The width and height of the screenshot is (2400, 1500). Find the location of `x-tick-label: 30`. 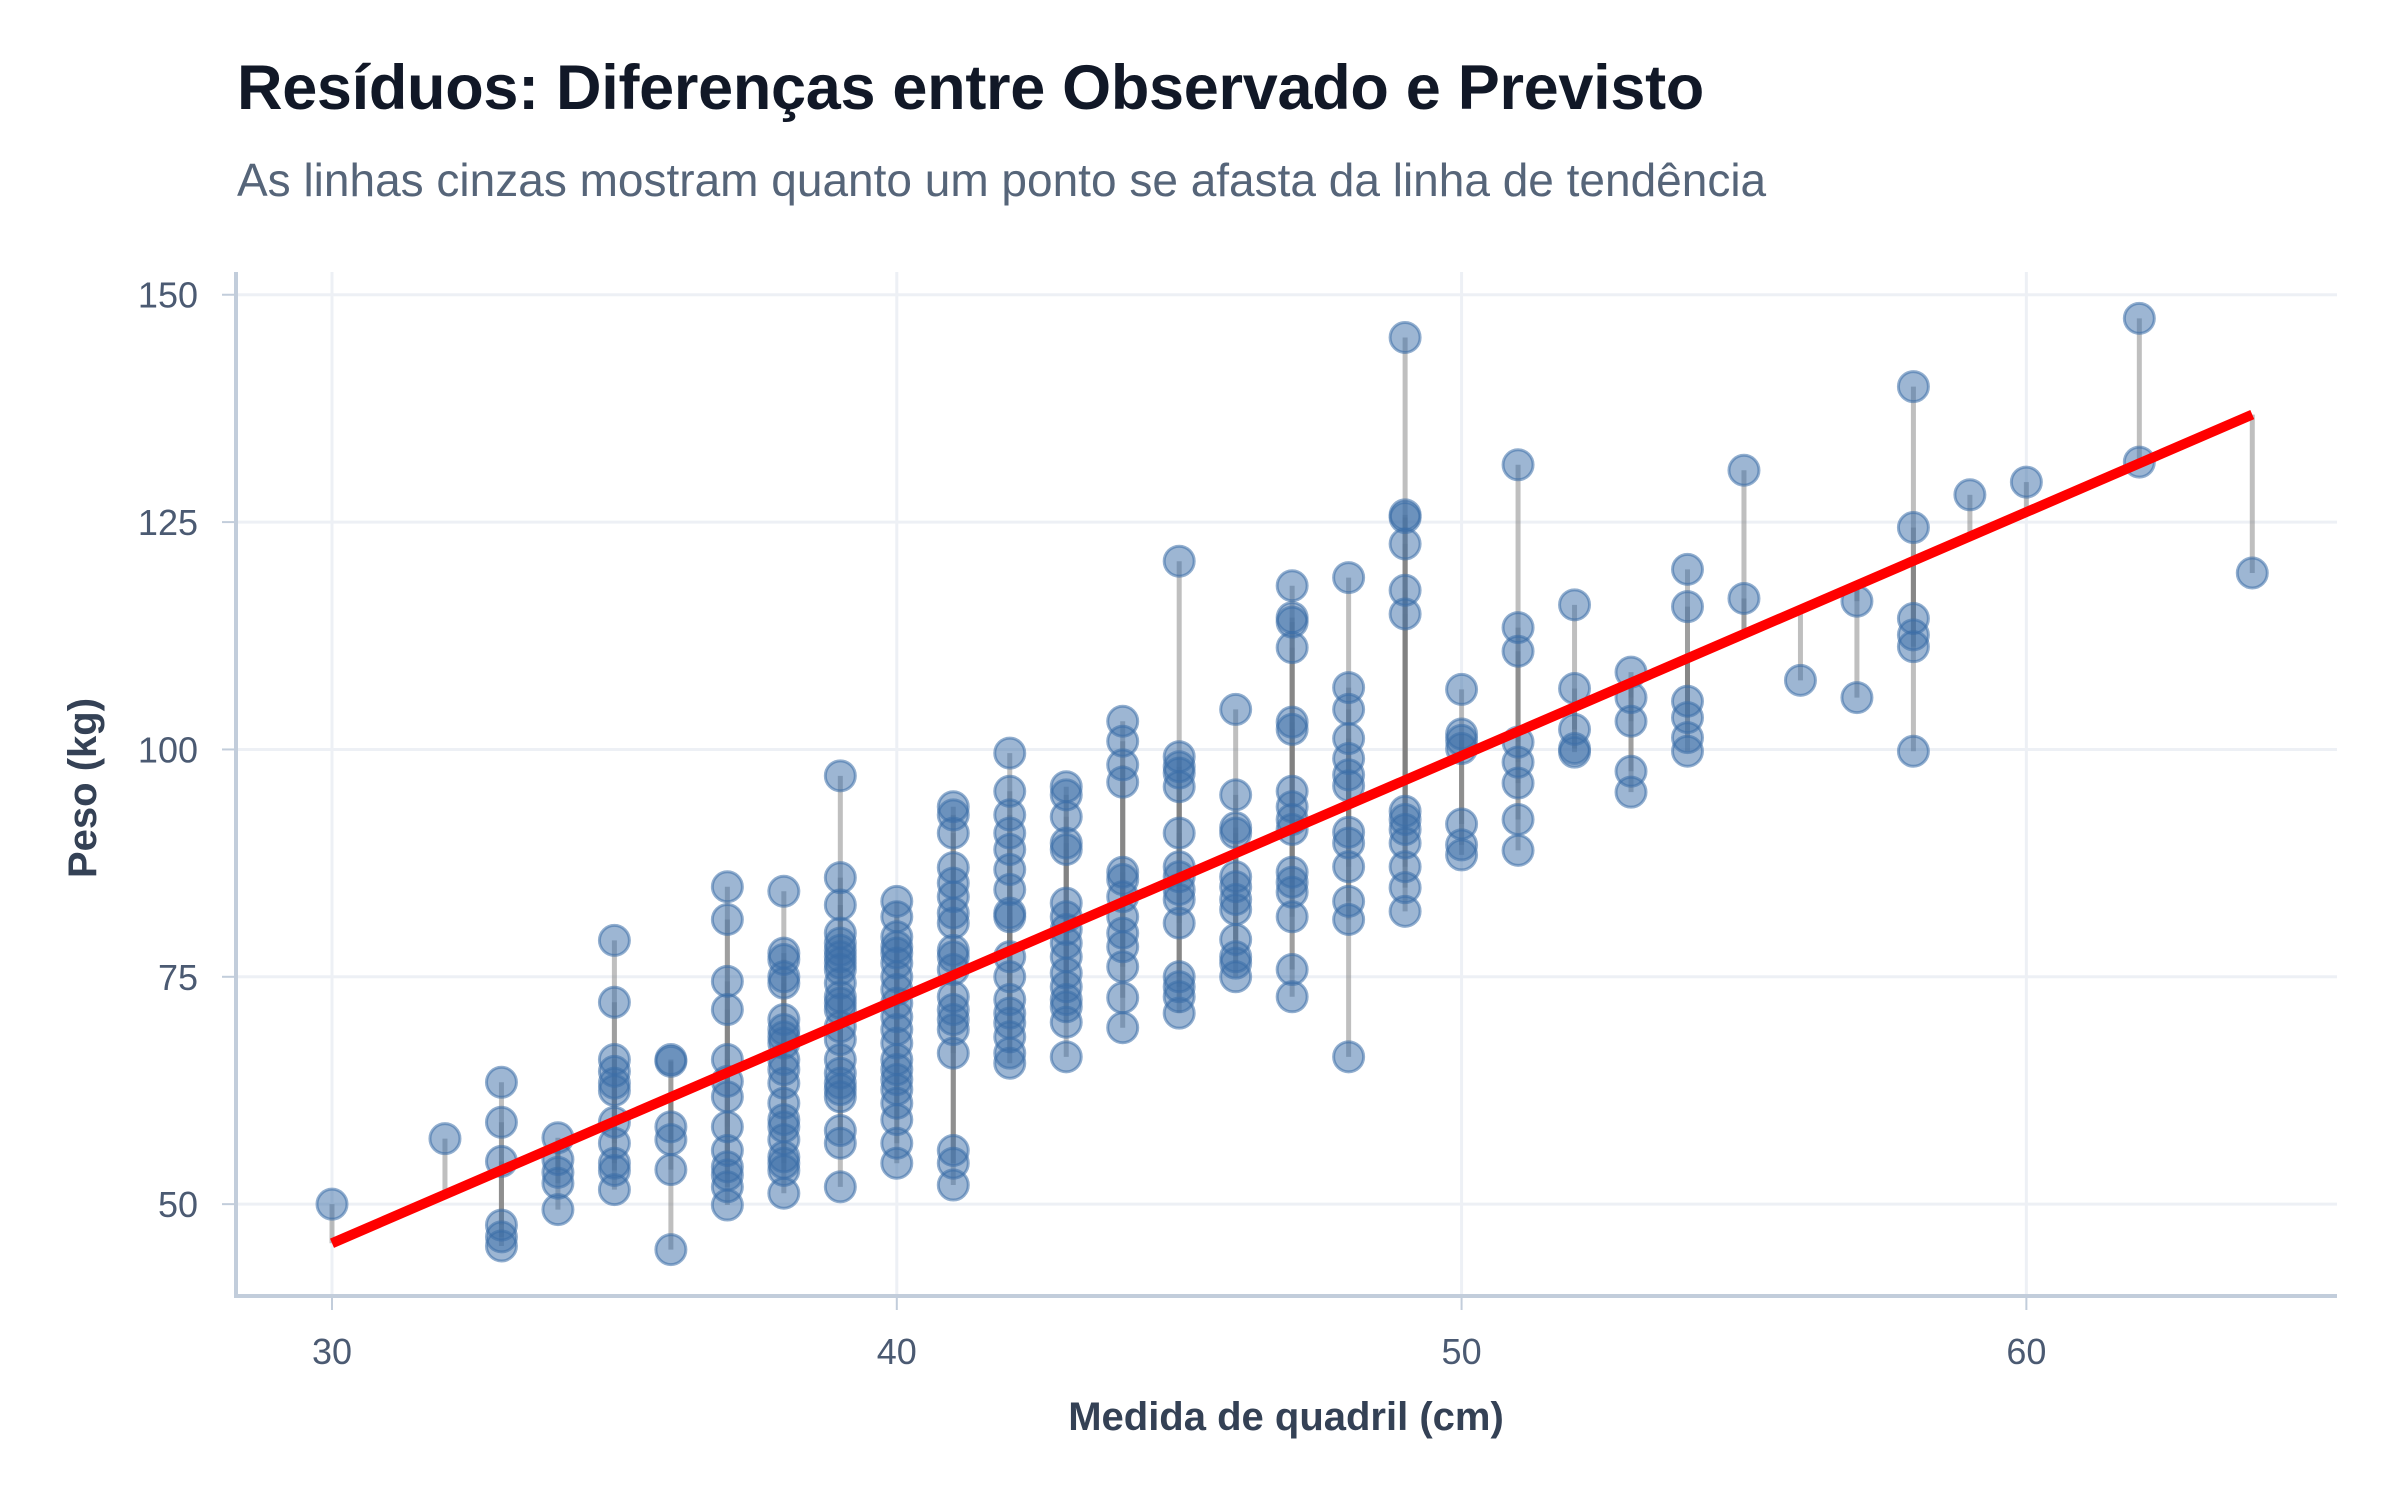

x-tick-label: 30 is located at coordinates (332, 1351).